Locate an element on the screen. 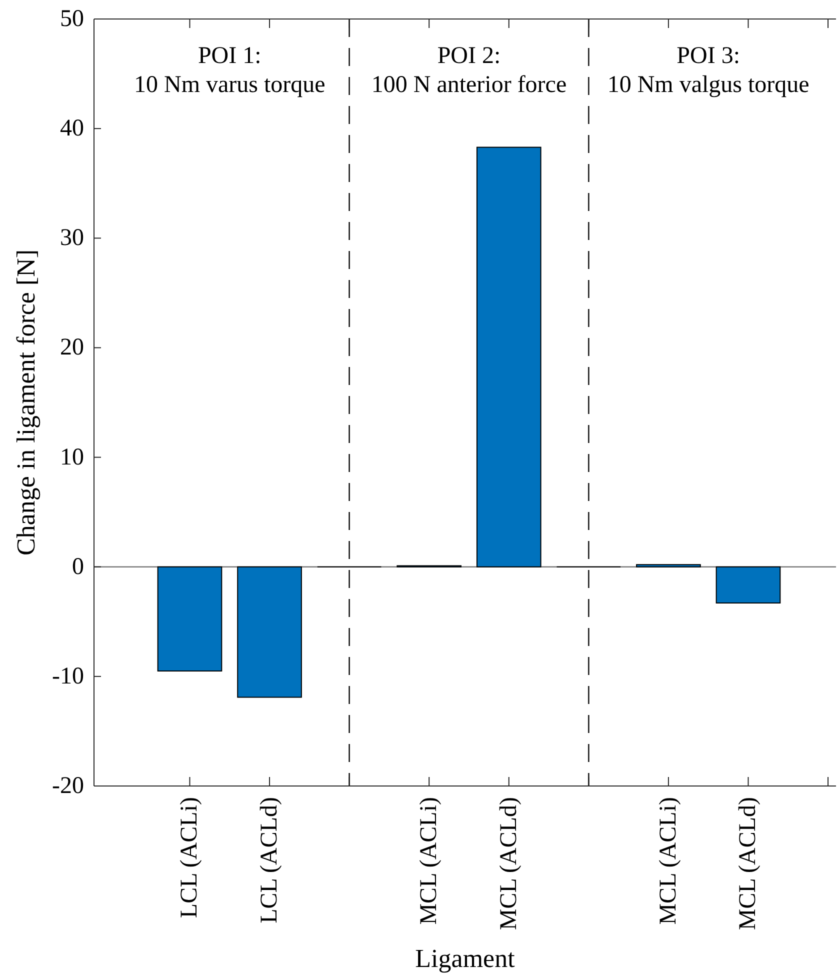 The height and width of the screenshot is (975, 837). y-axis-title: Change in ligament force [N] is located at coordinates (26, 402).